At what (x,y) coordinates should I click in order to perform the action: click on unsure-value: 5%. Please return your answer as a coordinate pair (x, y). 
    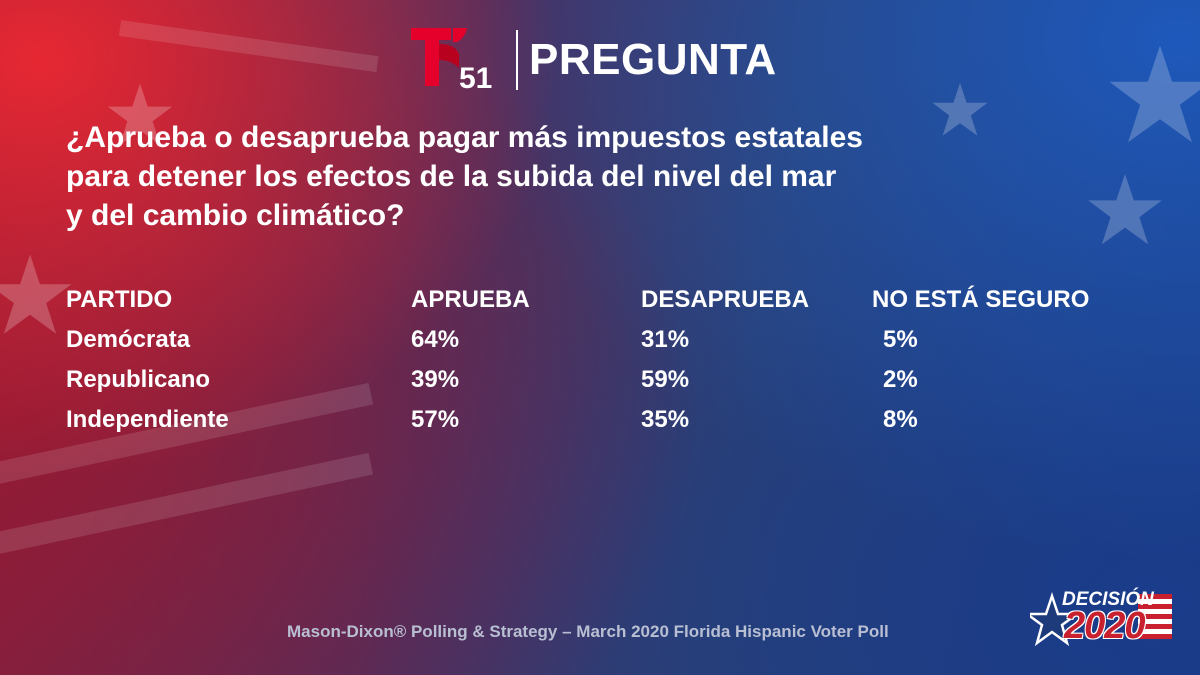
    Looking at the image, I should click on (900, 339).